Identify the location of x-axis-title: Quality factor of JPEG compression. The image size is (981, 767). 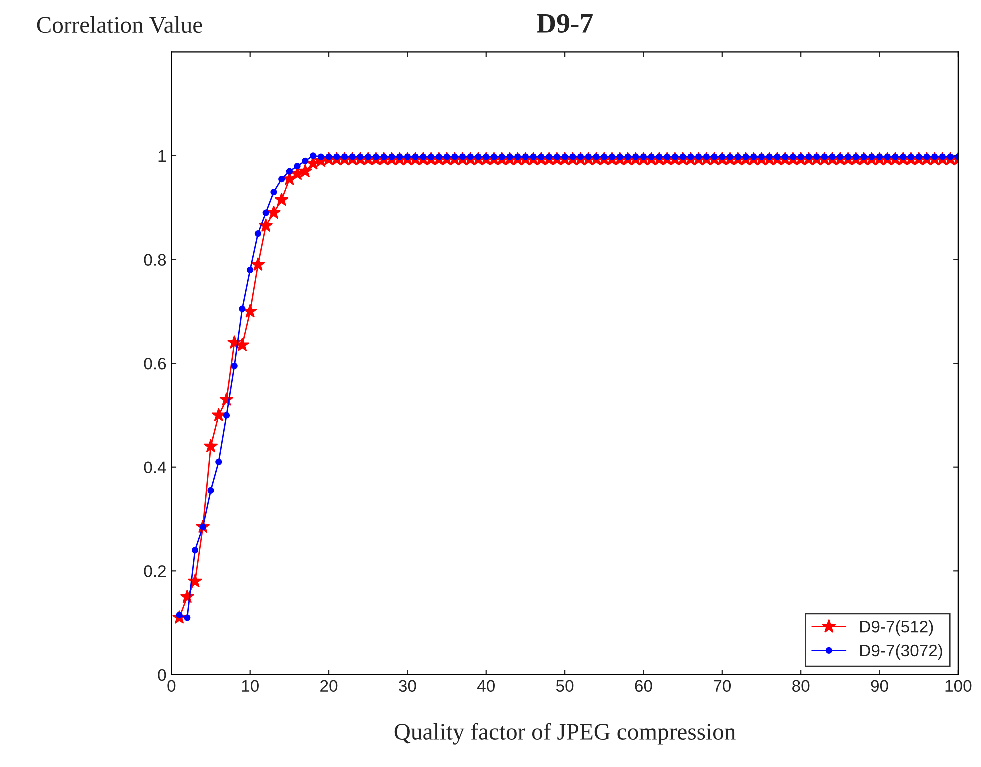
(565, 734).